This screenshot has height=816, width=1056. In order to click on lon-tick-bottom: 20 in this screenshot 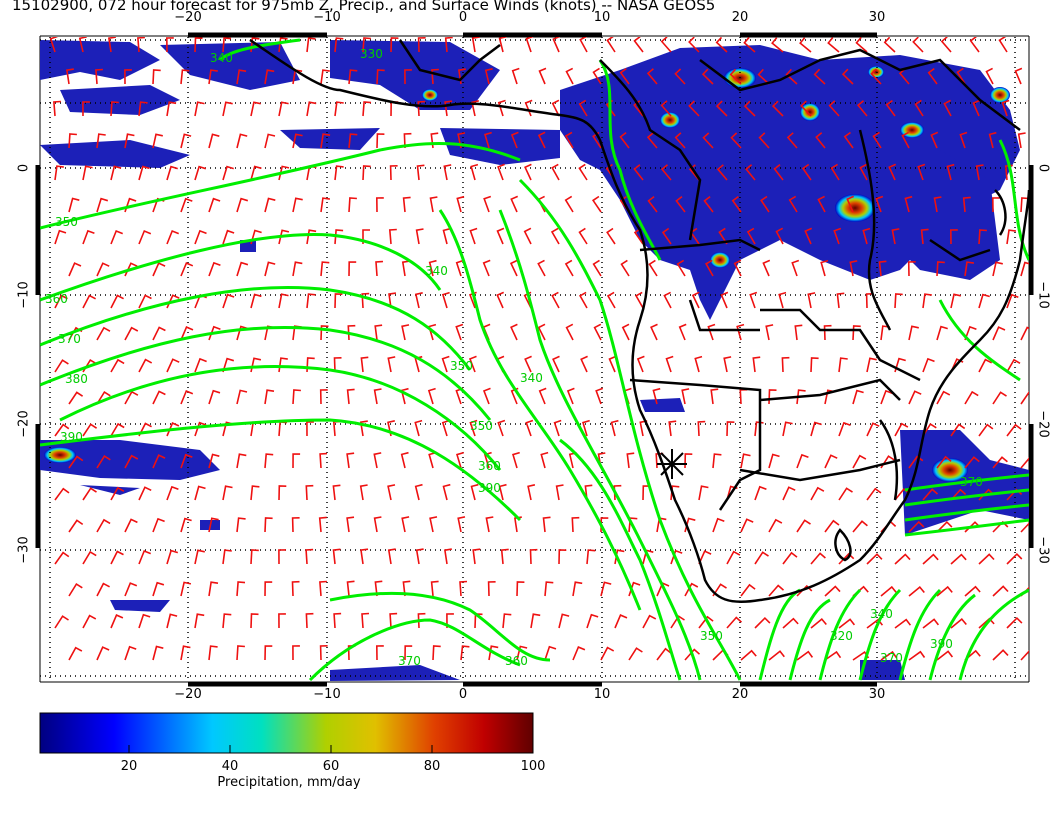, I will do `click(740, 694)`.